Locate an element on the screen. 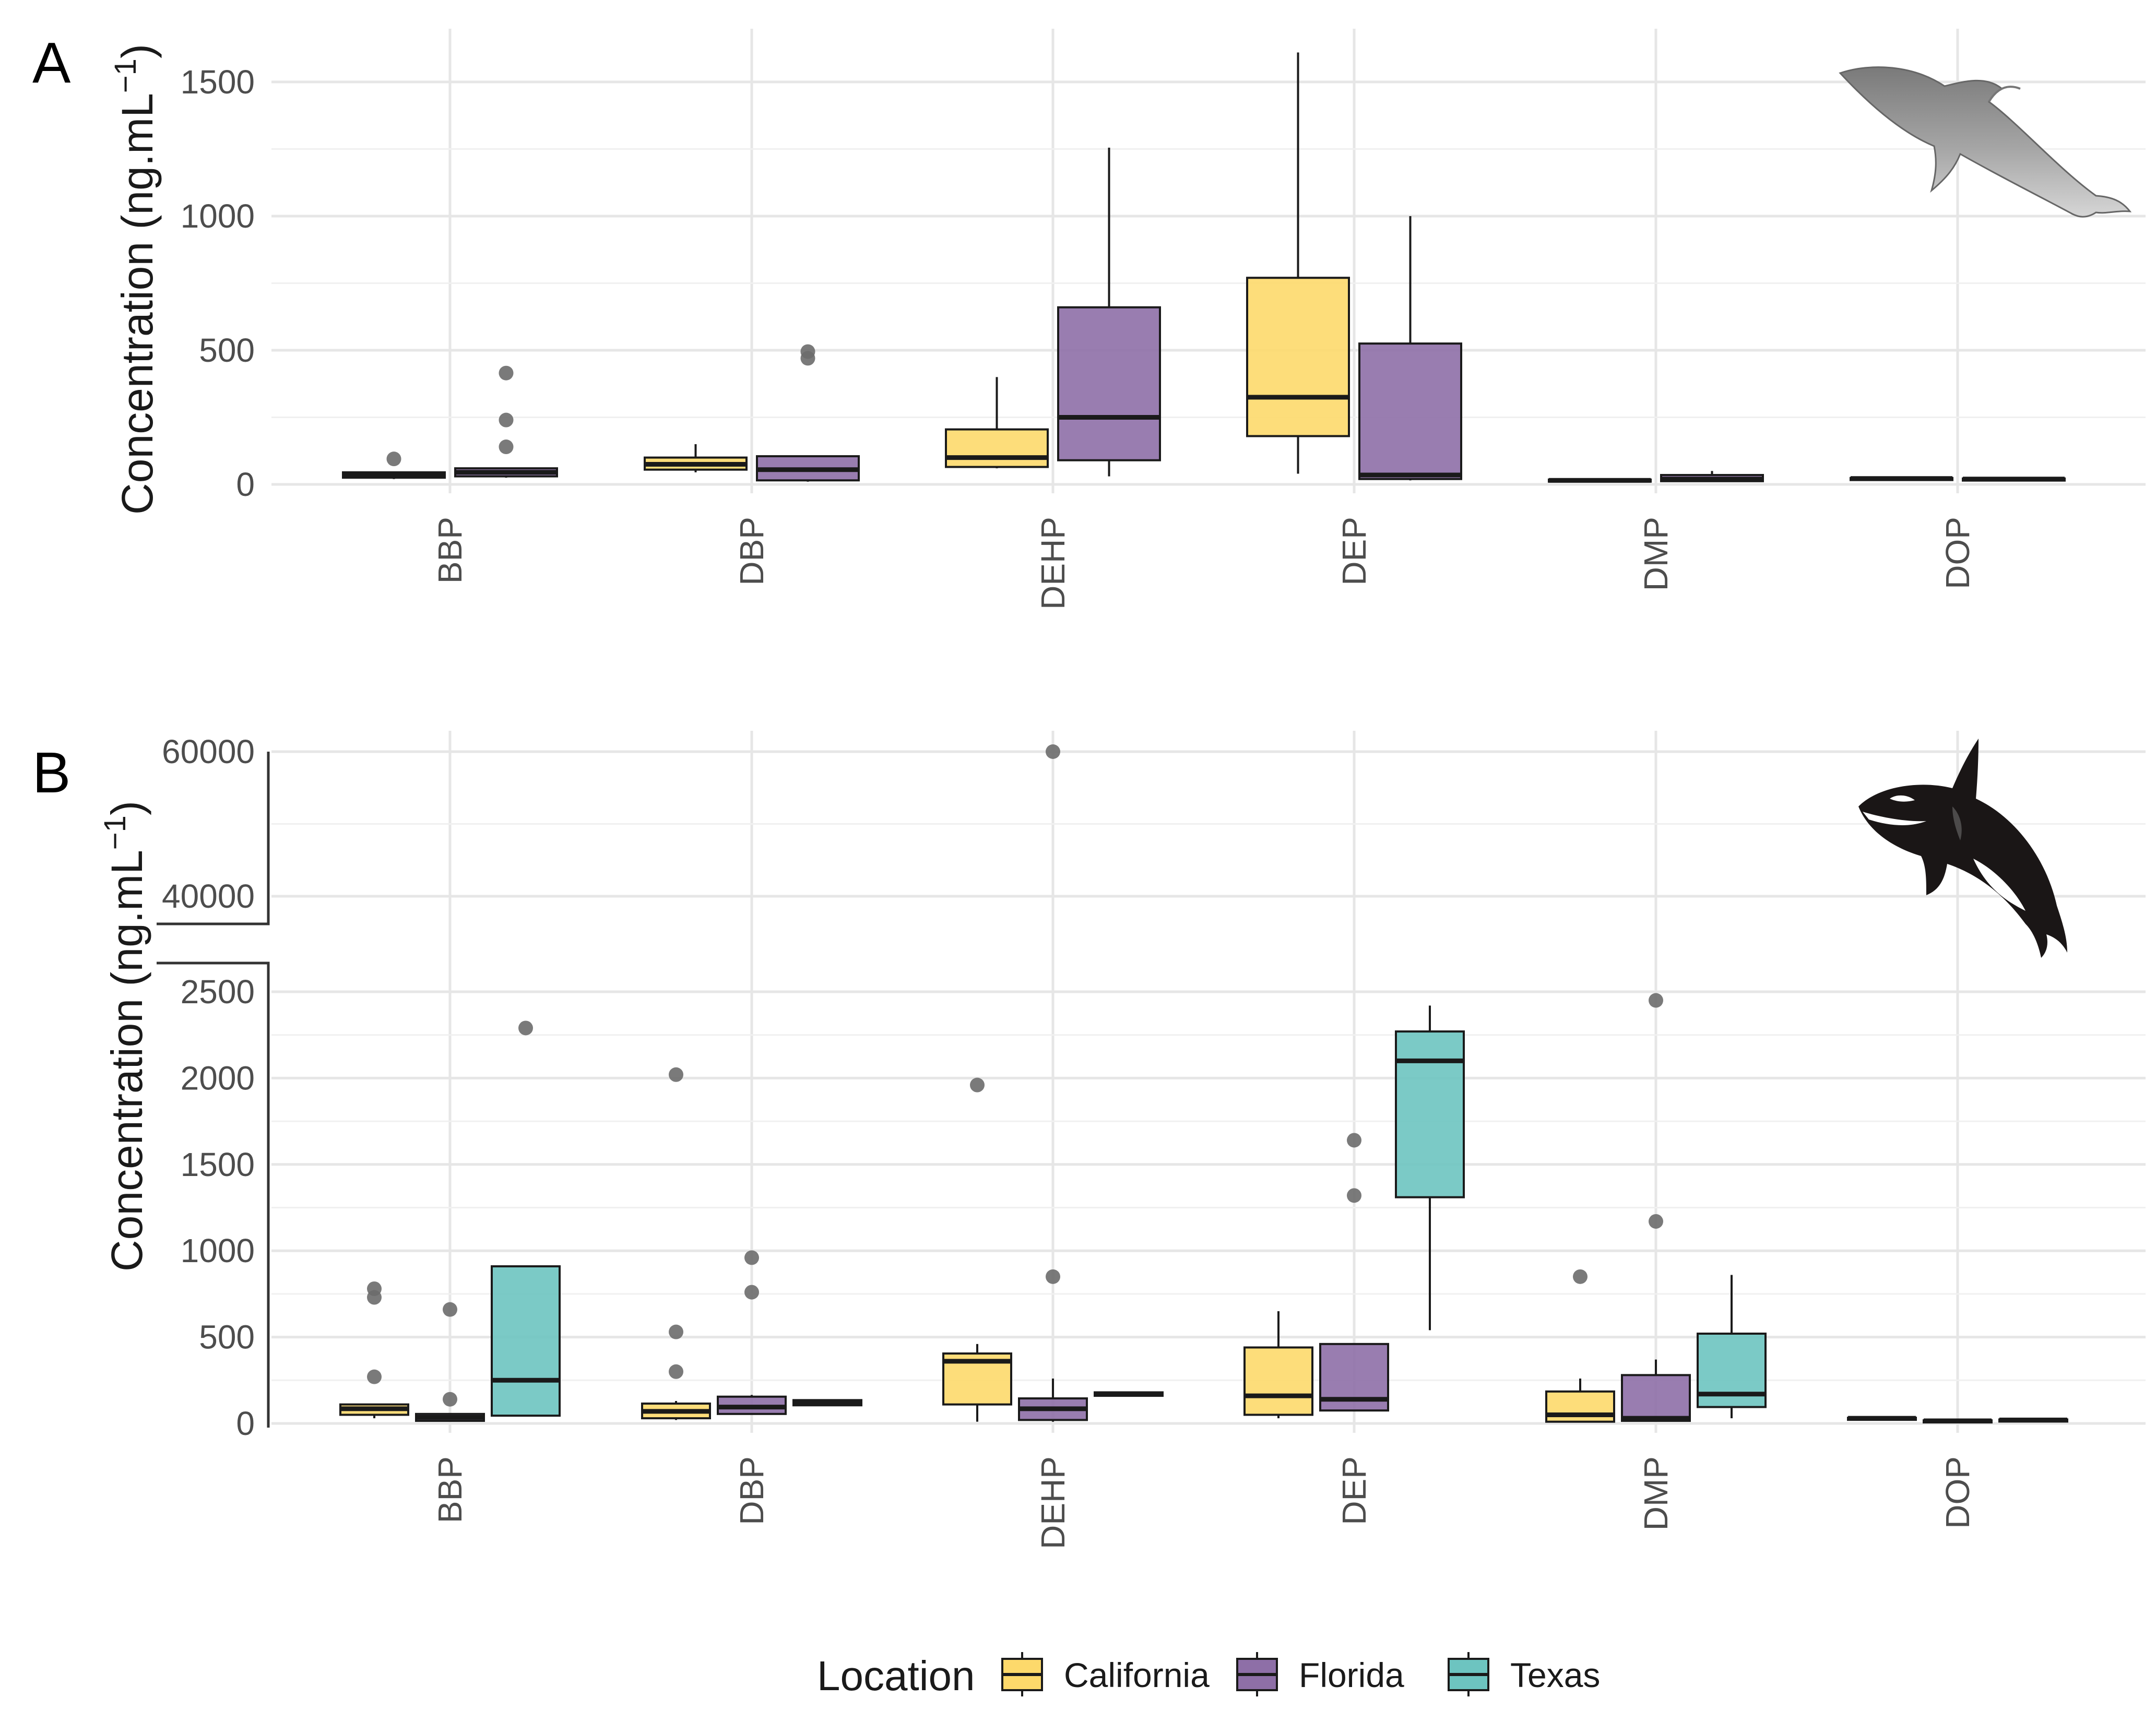  box-dmp-california is located at coordinates (1600, 481).